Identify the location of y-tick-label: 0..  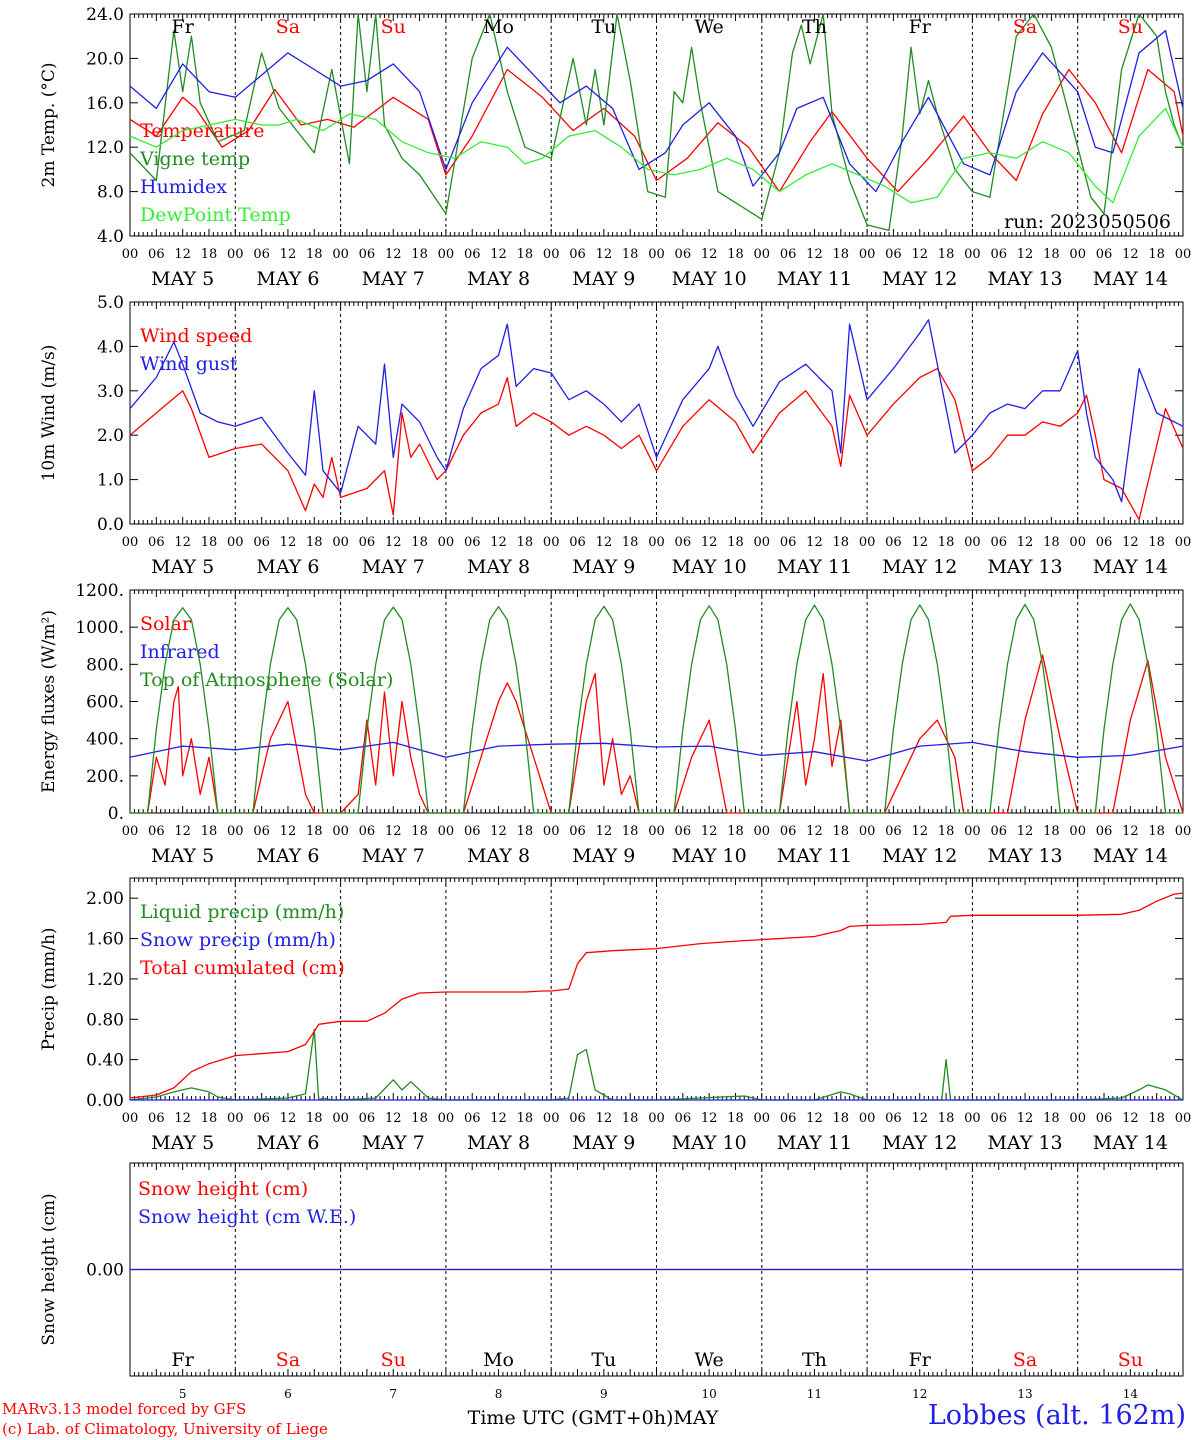
(116, 814).